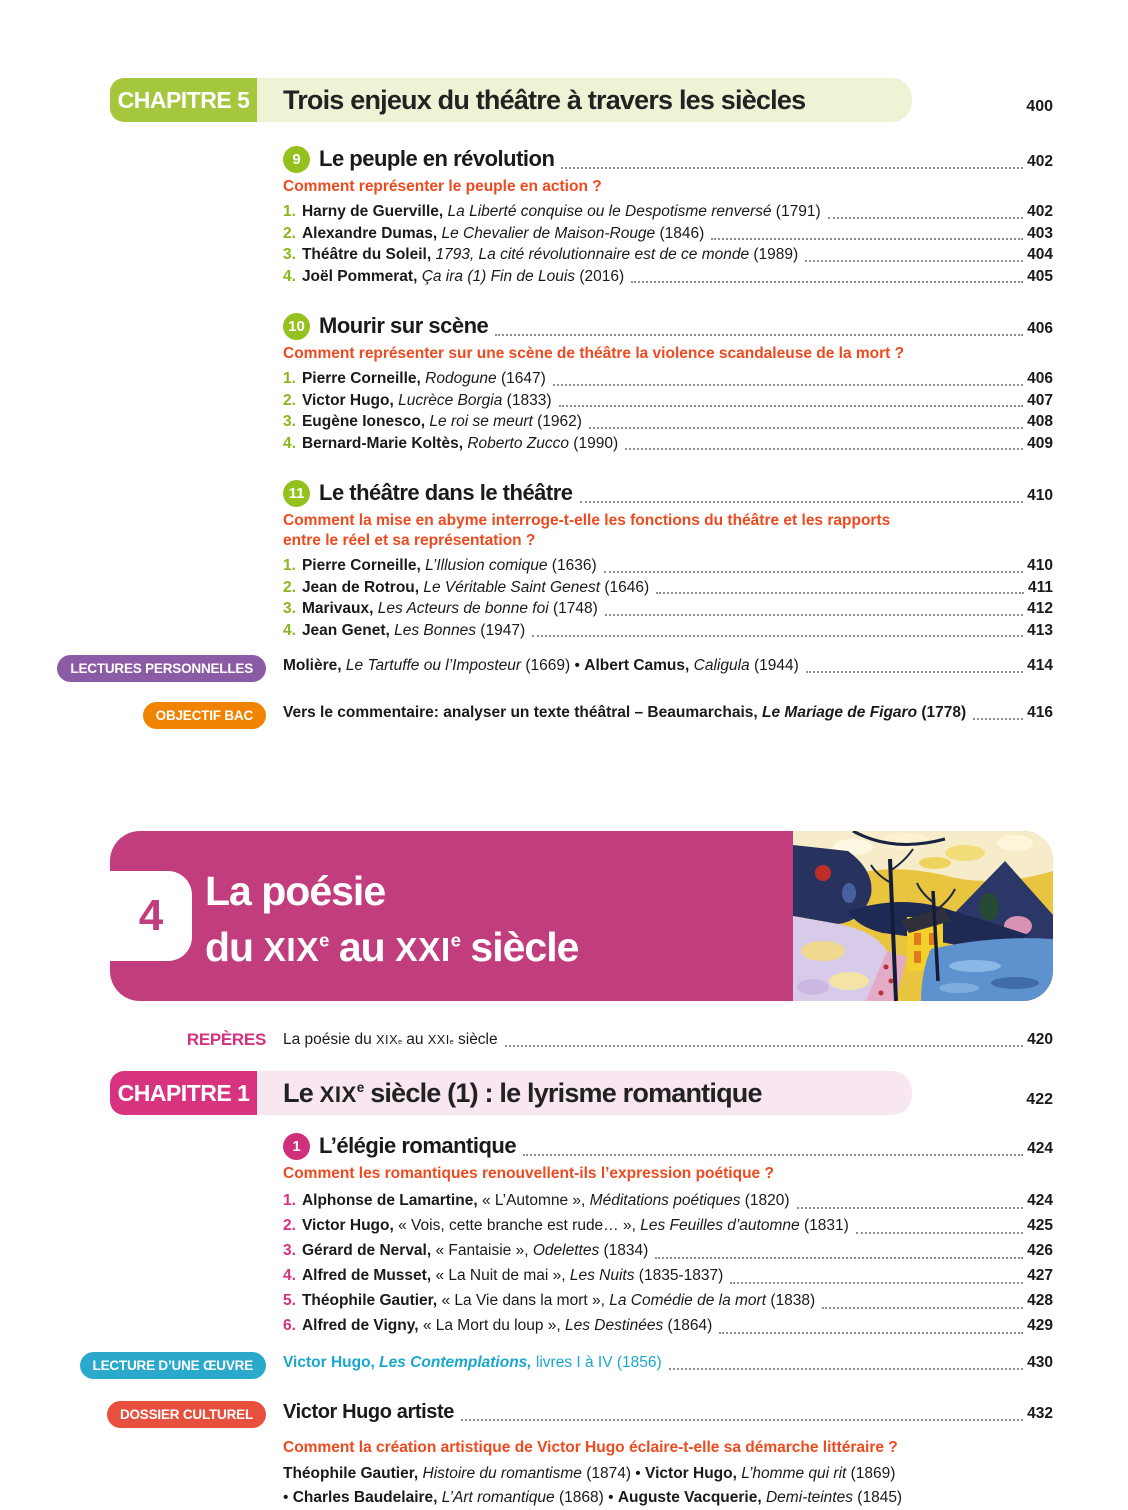 Image resolution: width=1128 pixels, height=1510 pixels. I want to click on item-date: (1833), so click(527, 400).